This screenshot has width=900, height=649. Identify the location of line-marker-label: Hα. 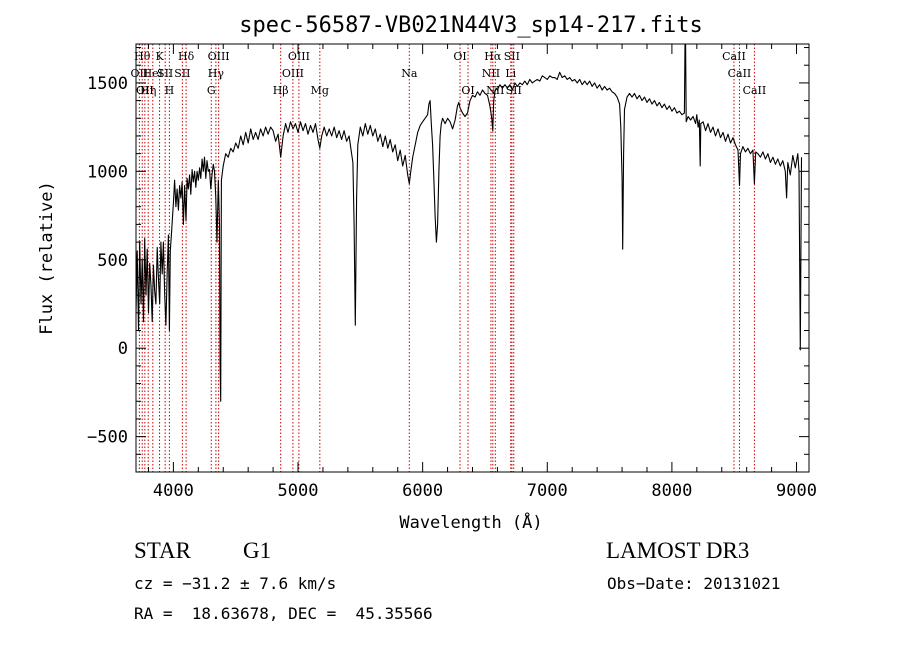
(493, 56).